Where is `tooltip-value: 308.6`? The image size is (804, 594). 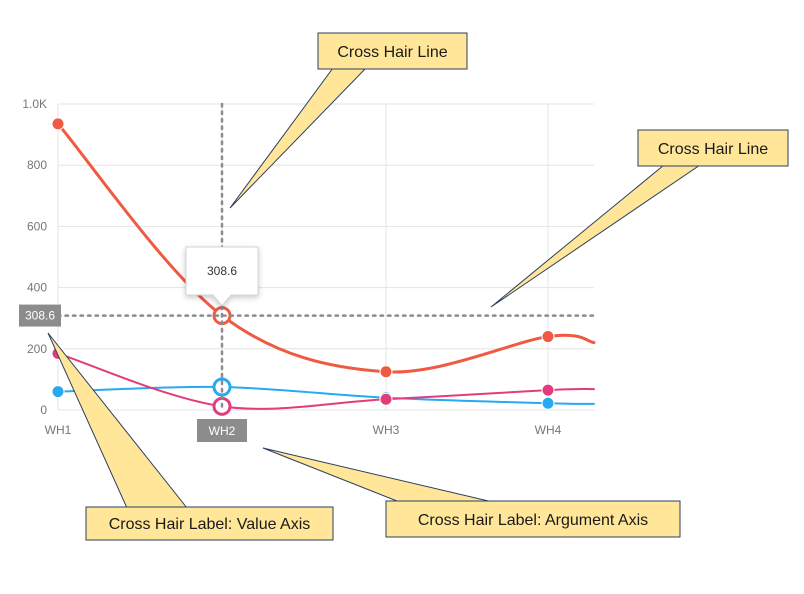 tooltip-value: 308.6 is located at coordinates (222, 271).